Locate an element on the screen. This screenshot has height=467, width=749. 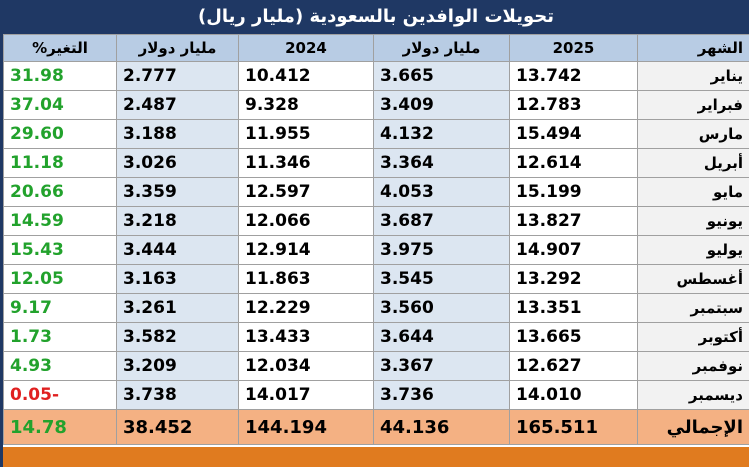
value-cell: 14.017 is located at coordinates (306, 395).